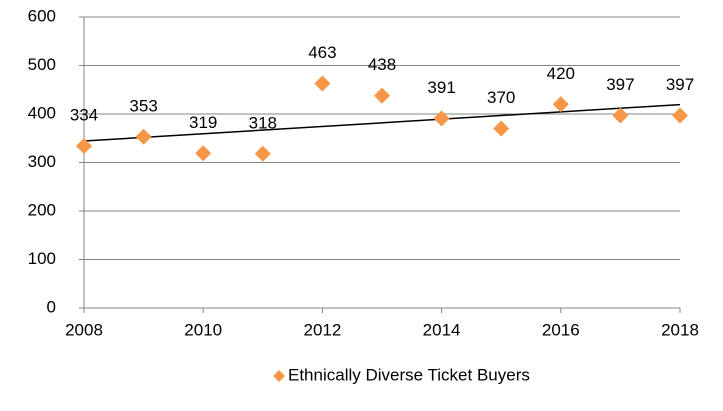 This screenshot has height=411, width=723. Describe the element at coordinates (42, 161) in the screenshot. I see `y-tick-label: 300` at that location.